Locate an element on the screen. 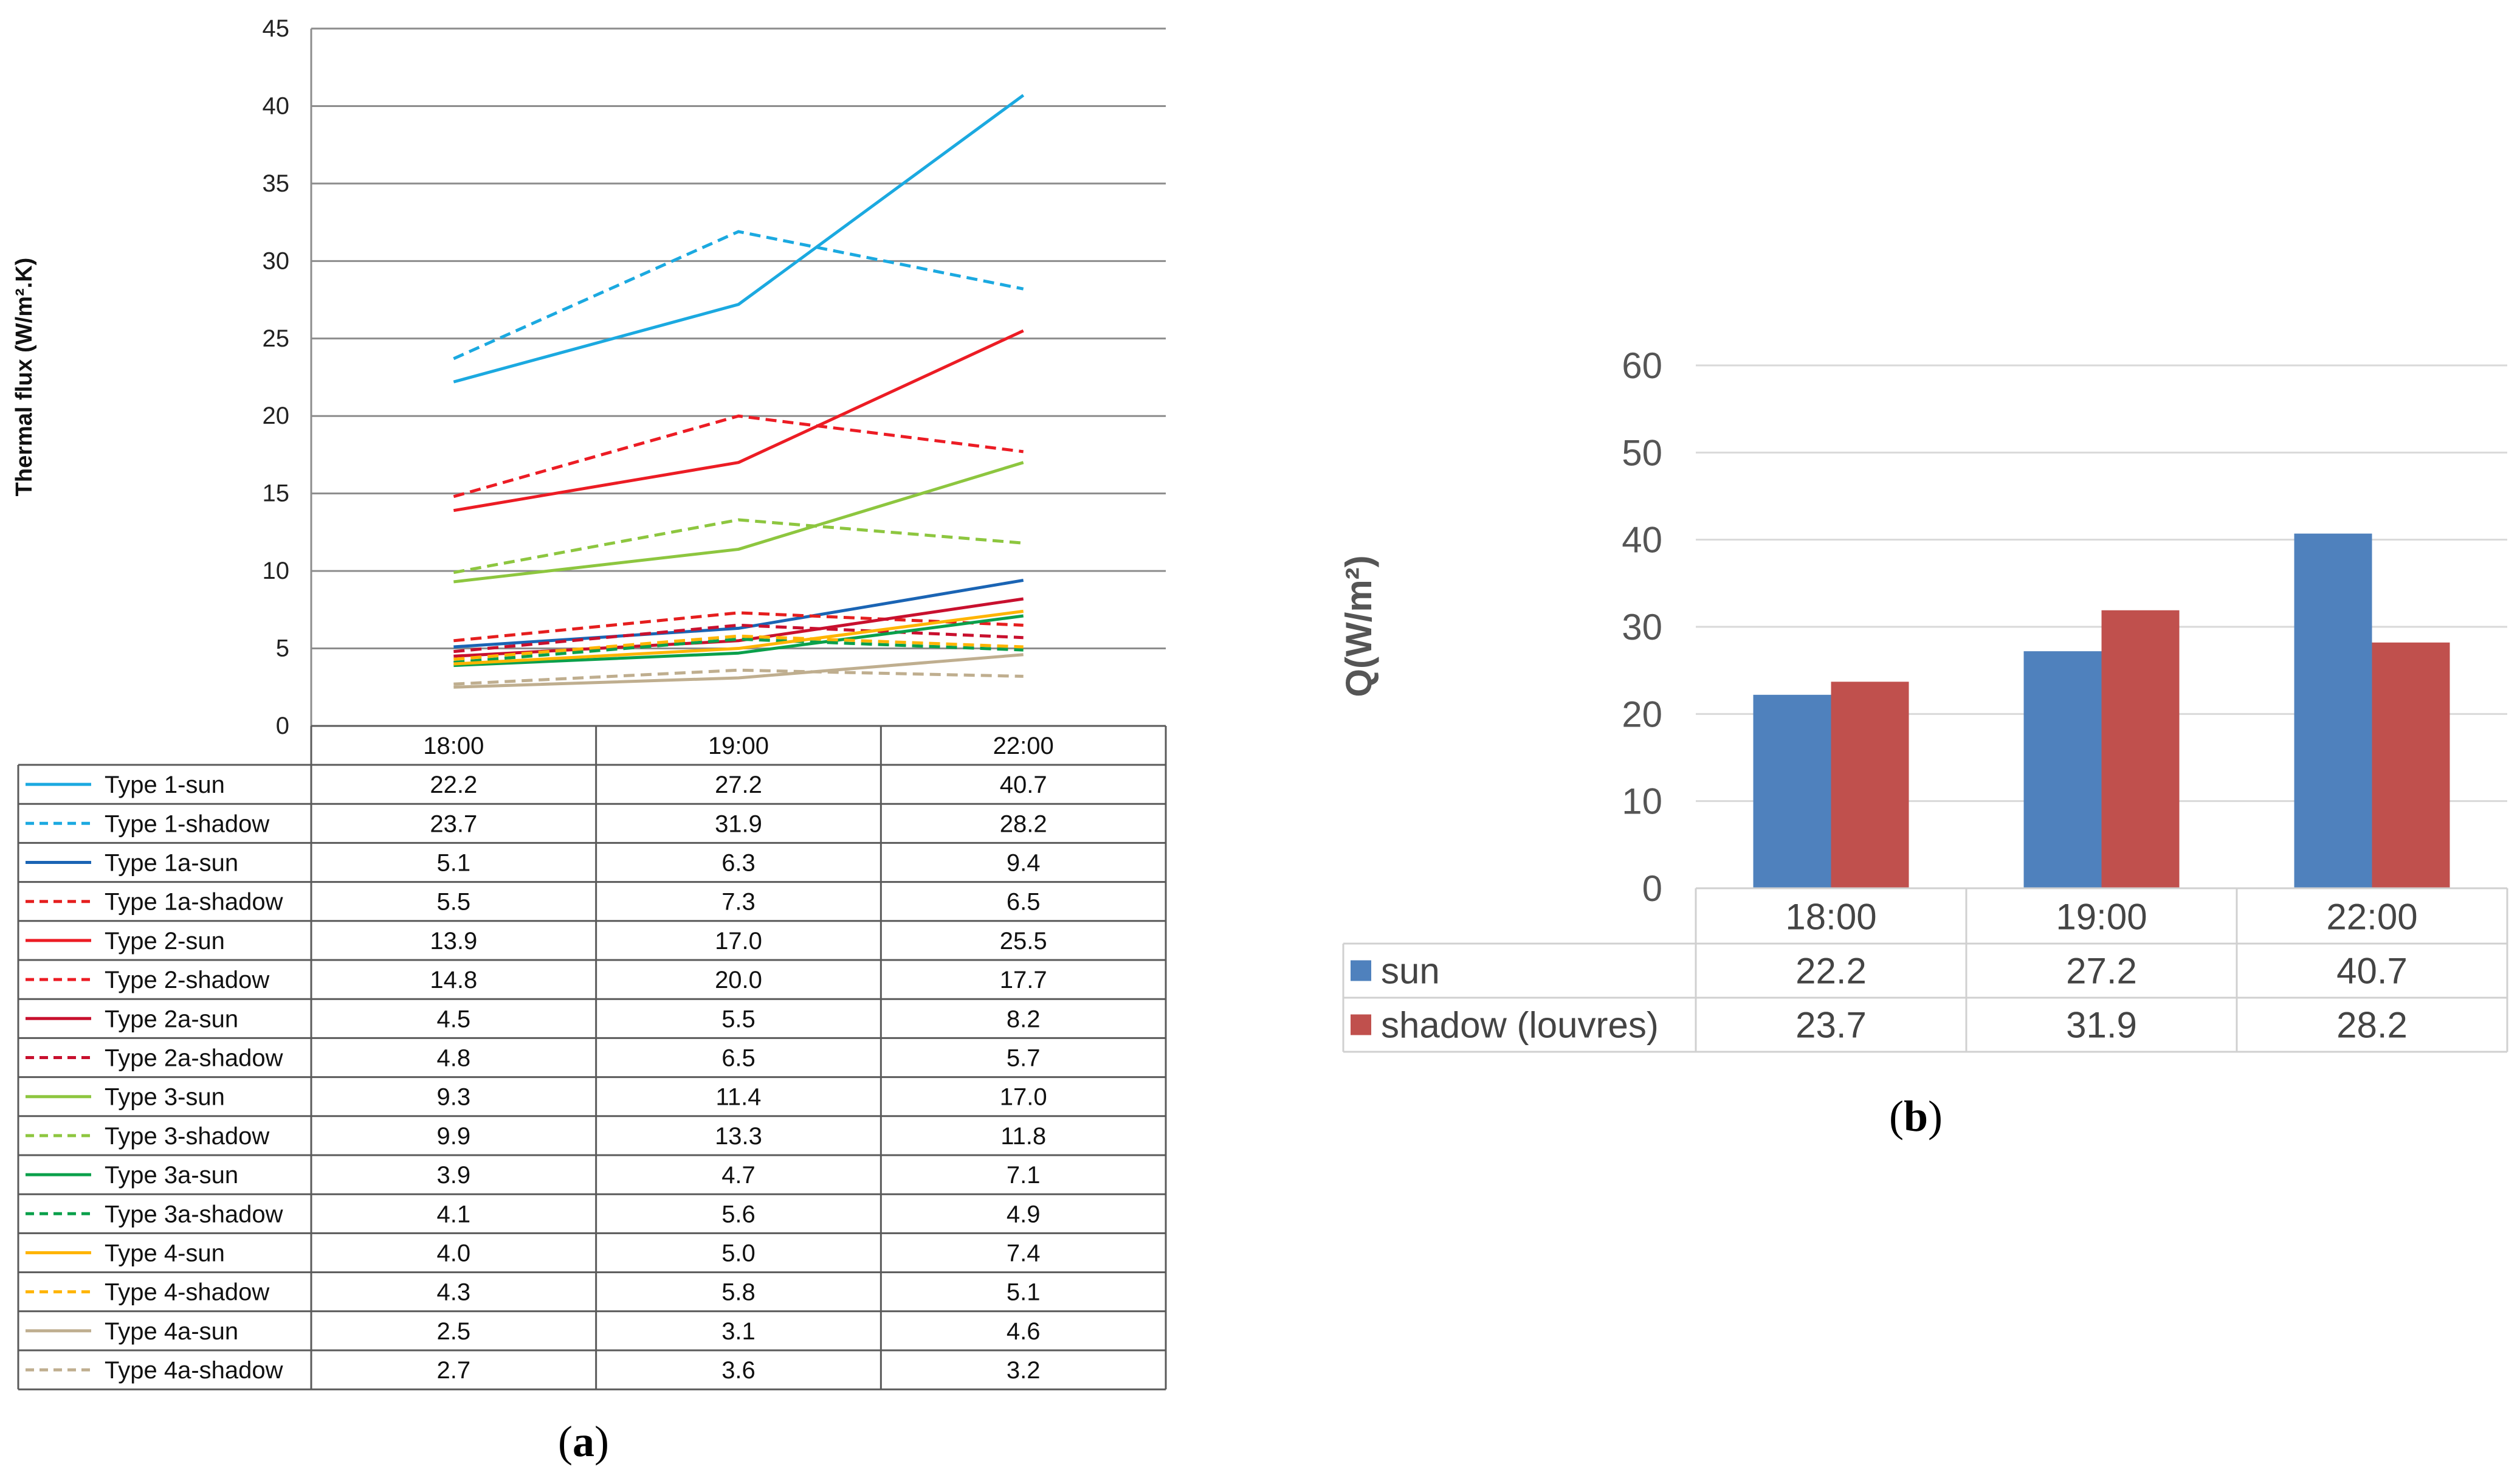 The width and height of the screenshot is (2520, 1478). y-tick-label: 15 is located at coordinates (276, 494).